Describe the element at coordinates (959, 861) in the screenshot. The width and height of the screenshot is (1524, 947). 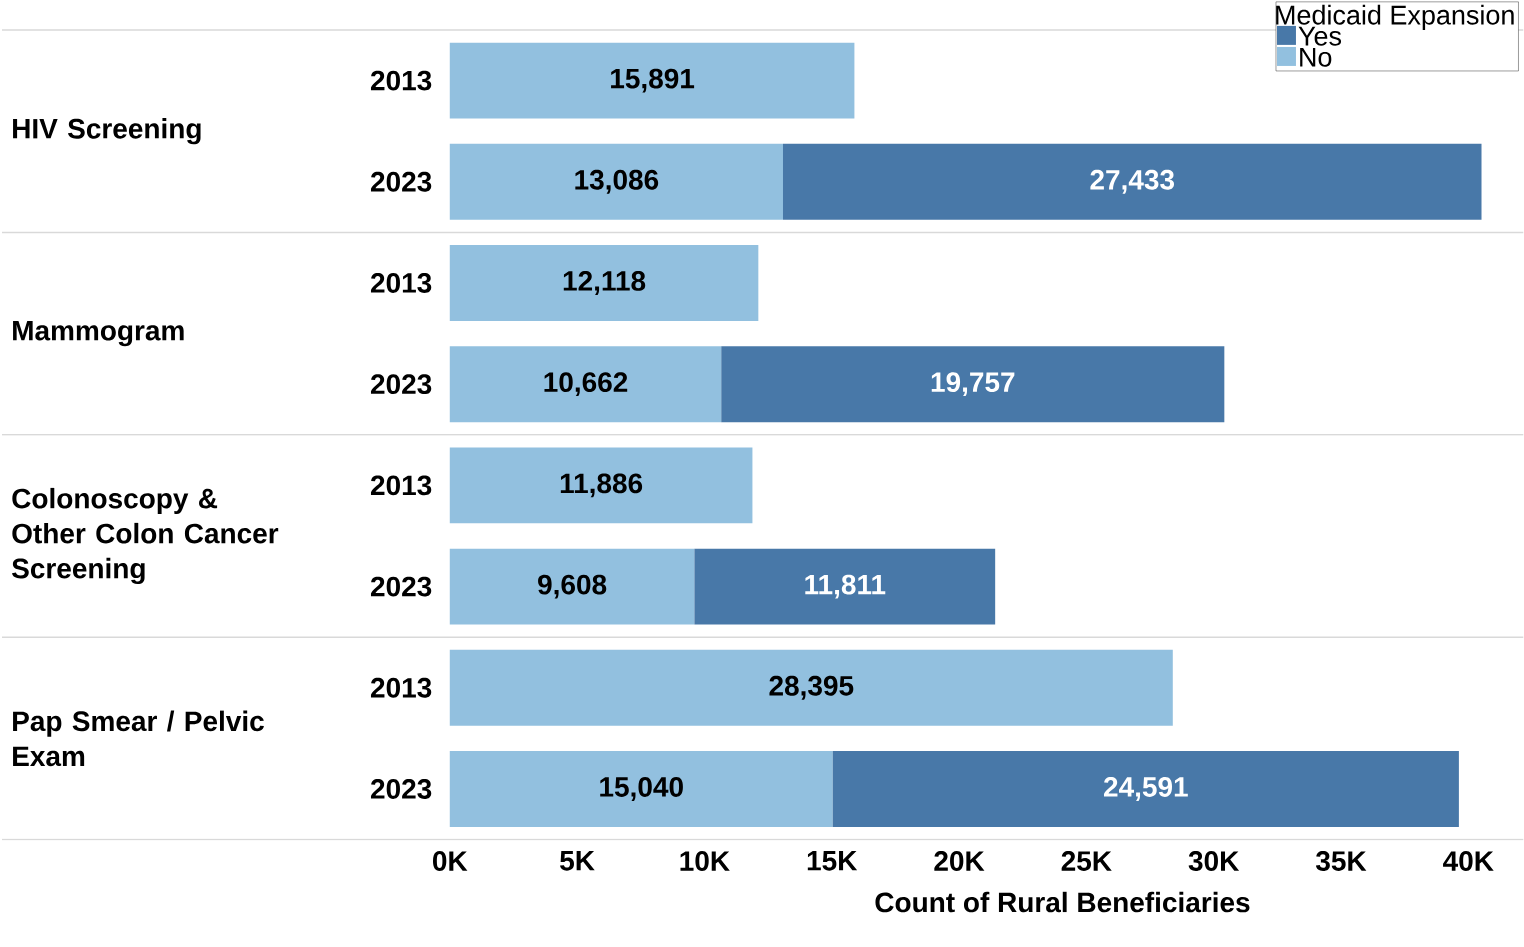
I see `x-tick-label: 20K` at that location.